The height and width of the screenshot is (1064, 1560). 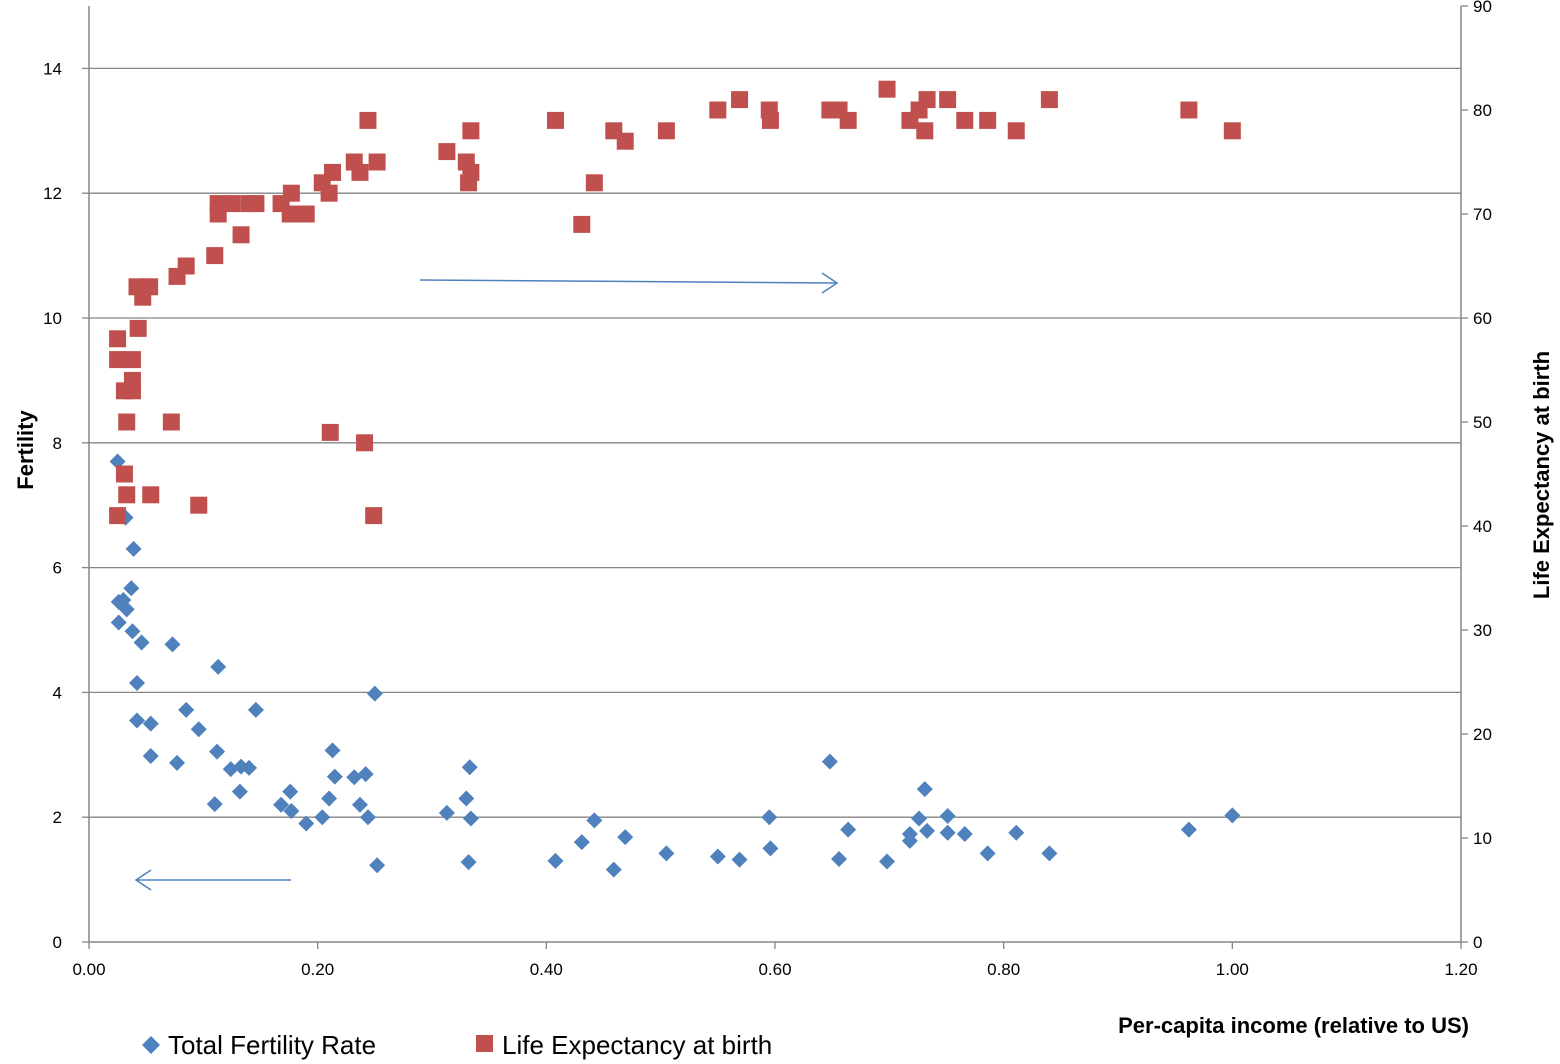 I want to click on arrow-right-head, so click(x=830, y=283).